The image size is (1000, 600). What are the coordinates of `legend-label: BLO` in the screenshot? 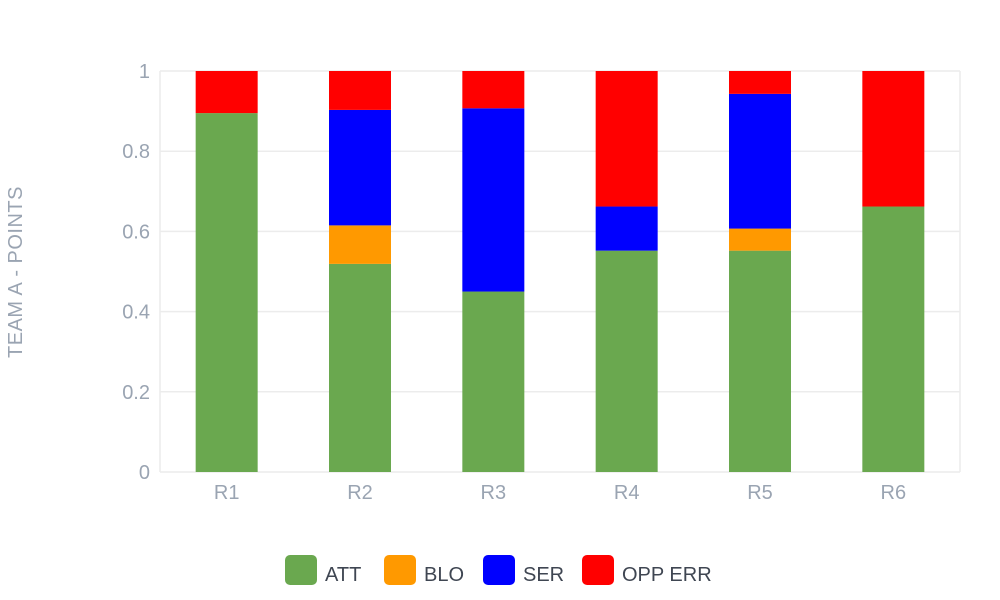 It's located at (444, 575).